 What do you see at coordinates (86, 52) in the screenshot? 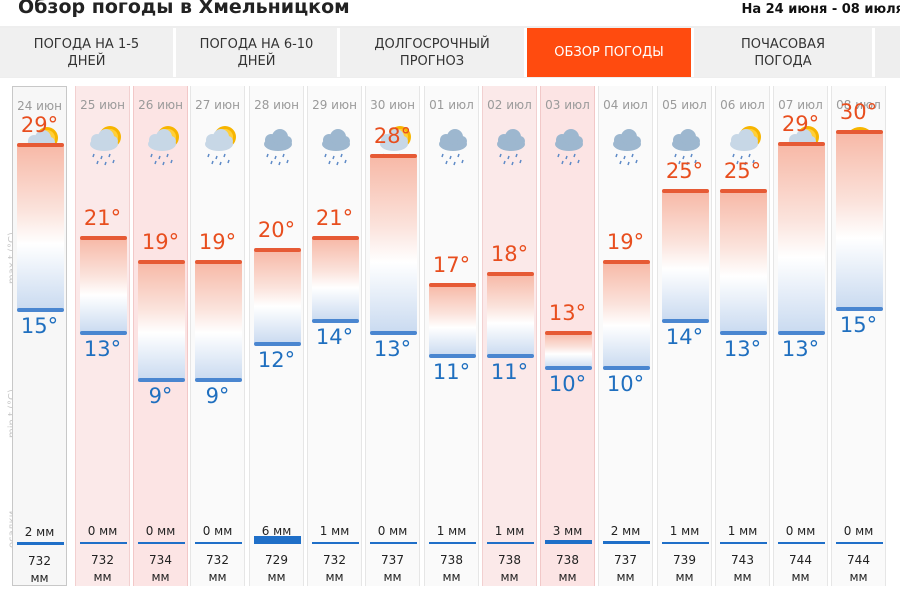
I see `tab-forecast-1-5: ПОГОДА НА 1-5 ДНЕЙ` at bounding box center [86, 52].